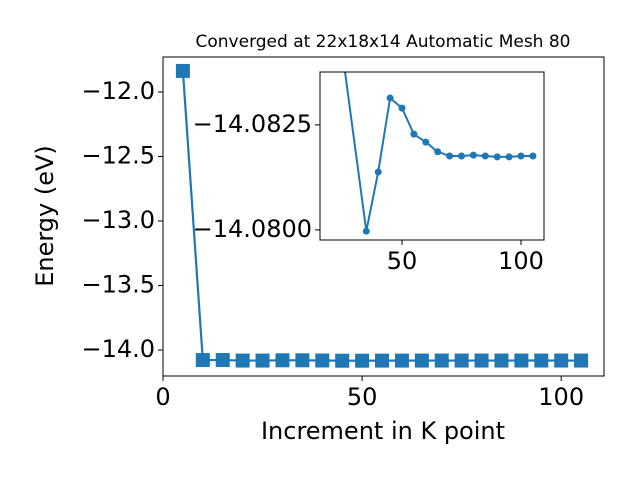 This screenshot has width=640, height=480. Describe the element at coordinates (252, 229) in the screenshot. I see `y-tick-label: −14.0800` at that location.